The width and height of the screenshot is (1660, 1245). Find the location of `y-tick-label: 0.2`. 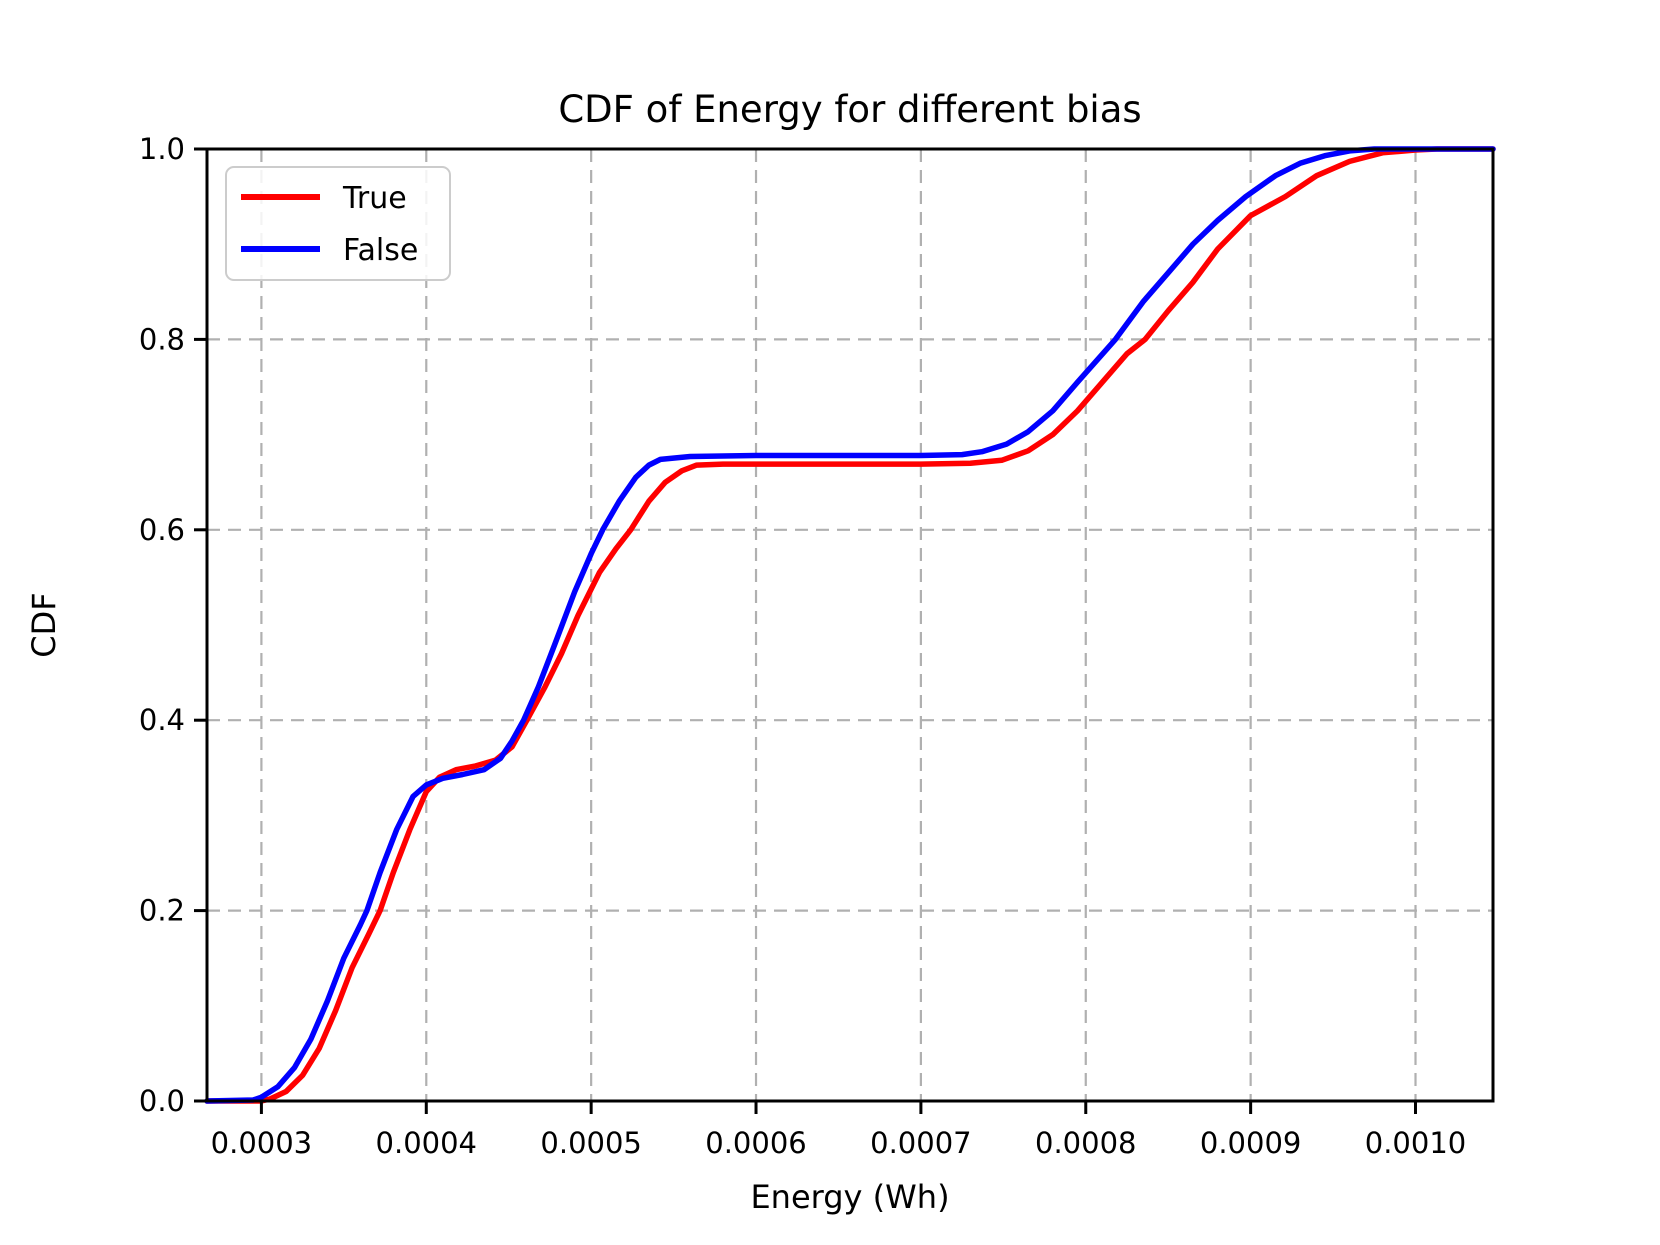

y-tick-label: 0.2 is located at coordinates (162, 911).